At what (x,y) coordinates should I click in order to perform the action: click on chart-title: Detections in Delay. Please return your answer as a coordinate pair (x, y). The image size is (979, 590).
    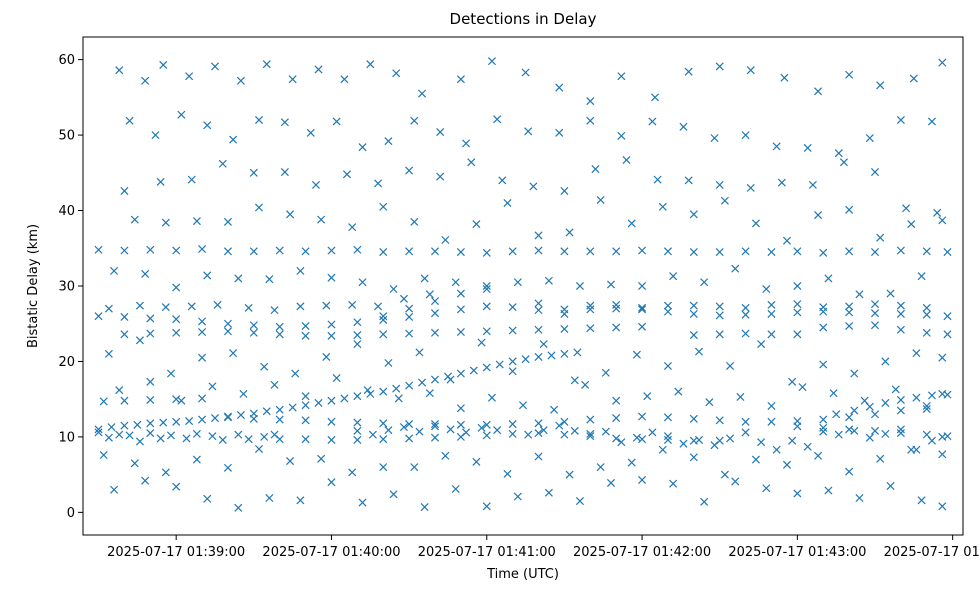
    Looking at the image, I should click on (523, 19).